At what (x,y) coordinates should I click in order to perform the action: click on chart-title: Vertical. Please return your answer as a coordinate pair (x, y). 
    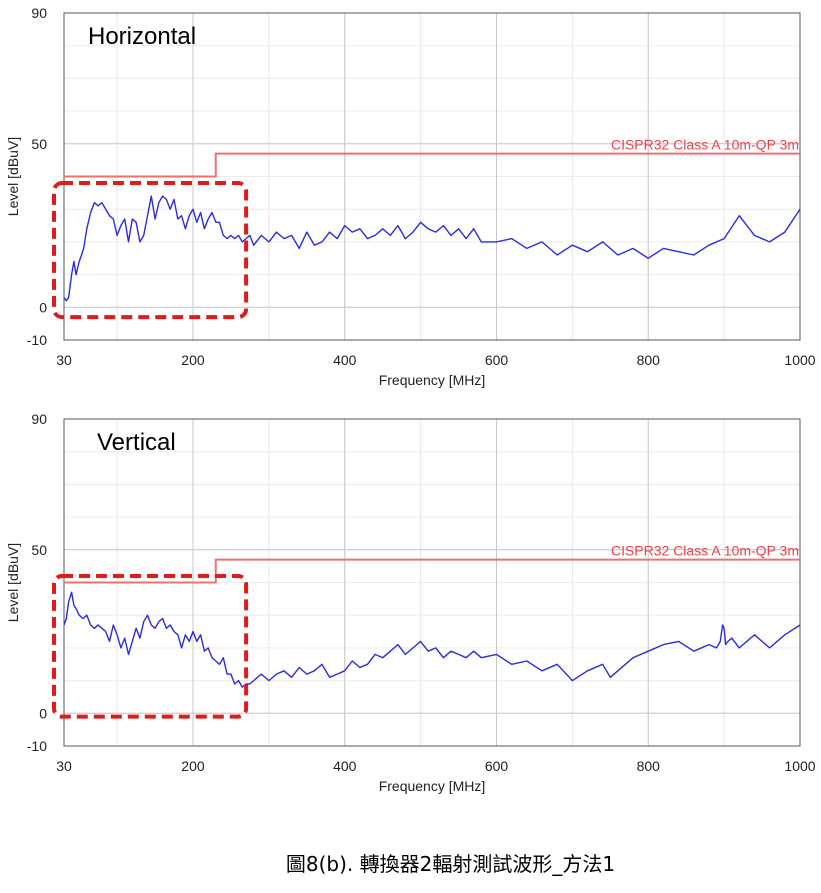
    Looking at the image, I should click on (136, 442).